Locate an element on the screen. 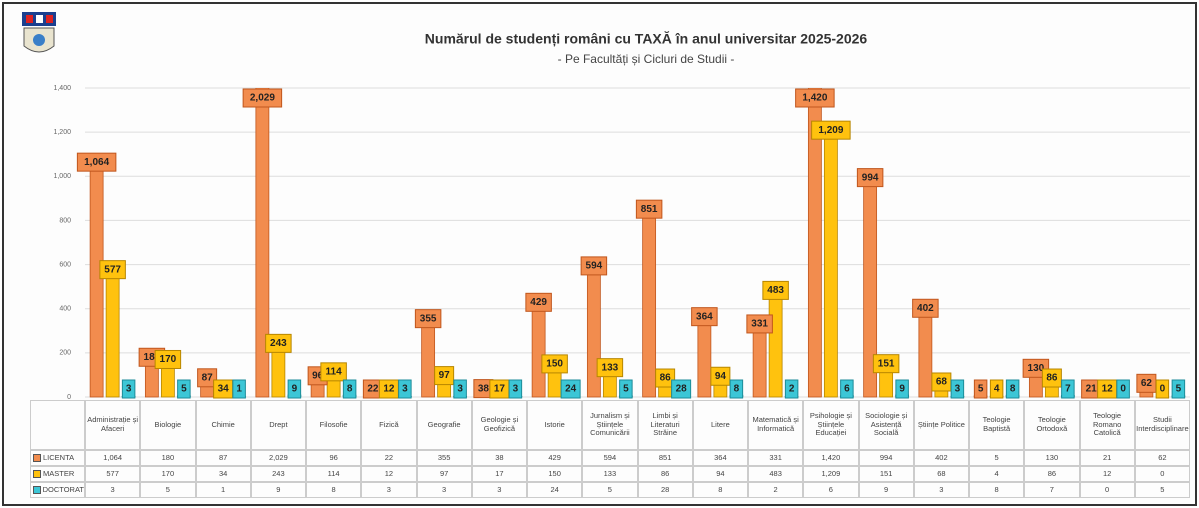 This screenshot has width=1199, height=508. data-label: 577 is located at coordinates (112, 269).